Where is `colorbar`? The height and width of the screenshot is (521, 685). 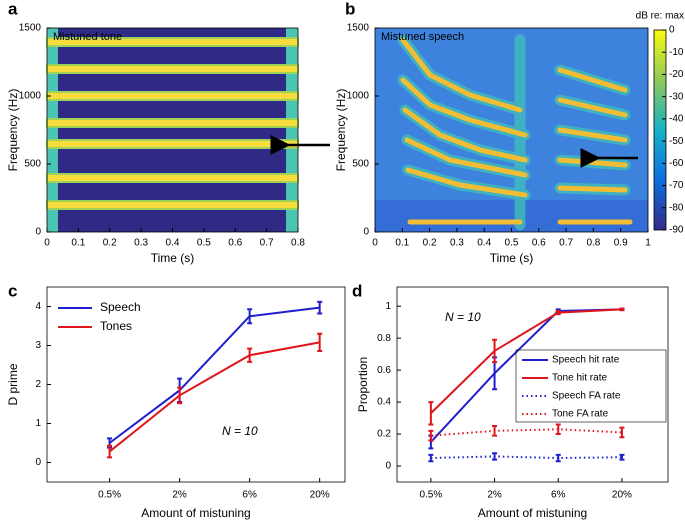
colorbar is located at coordinates (660, 130).